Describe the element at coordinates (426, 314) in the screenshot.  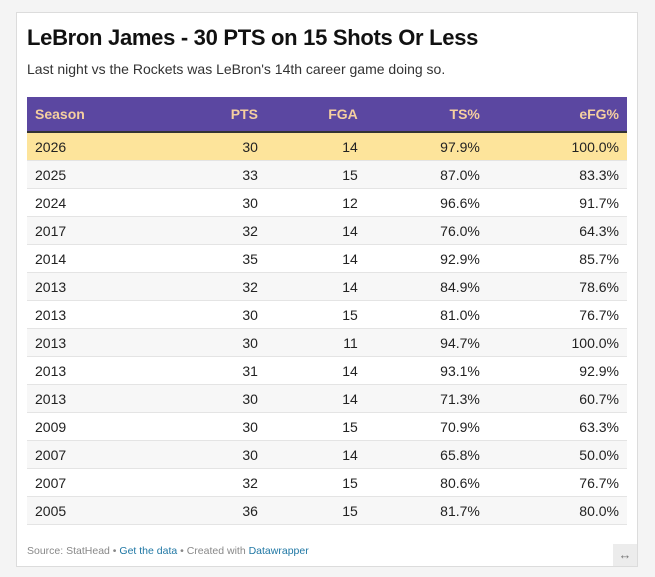
I see `table-cell: 81.0%` at that location.